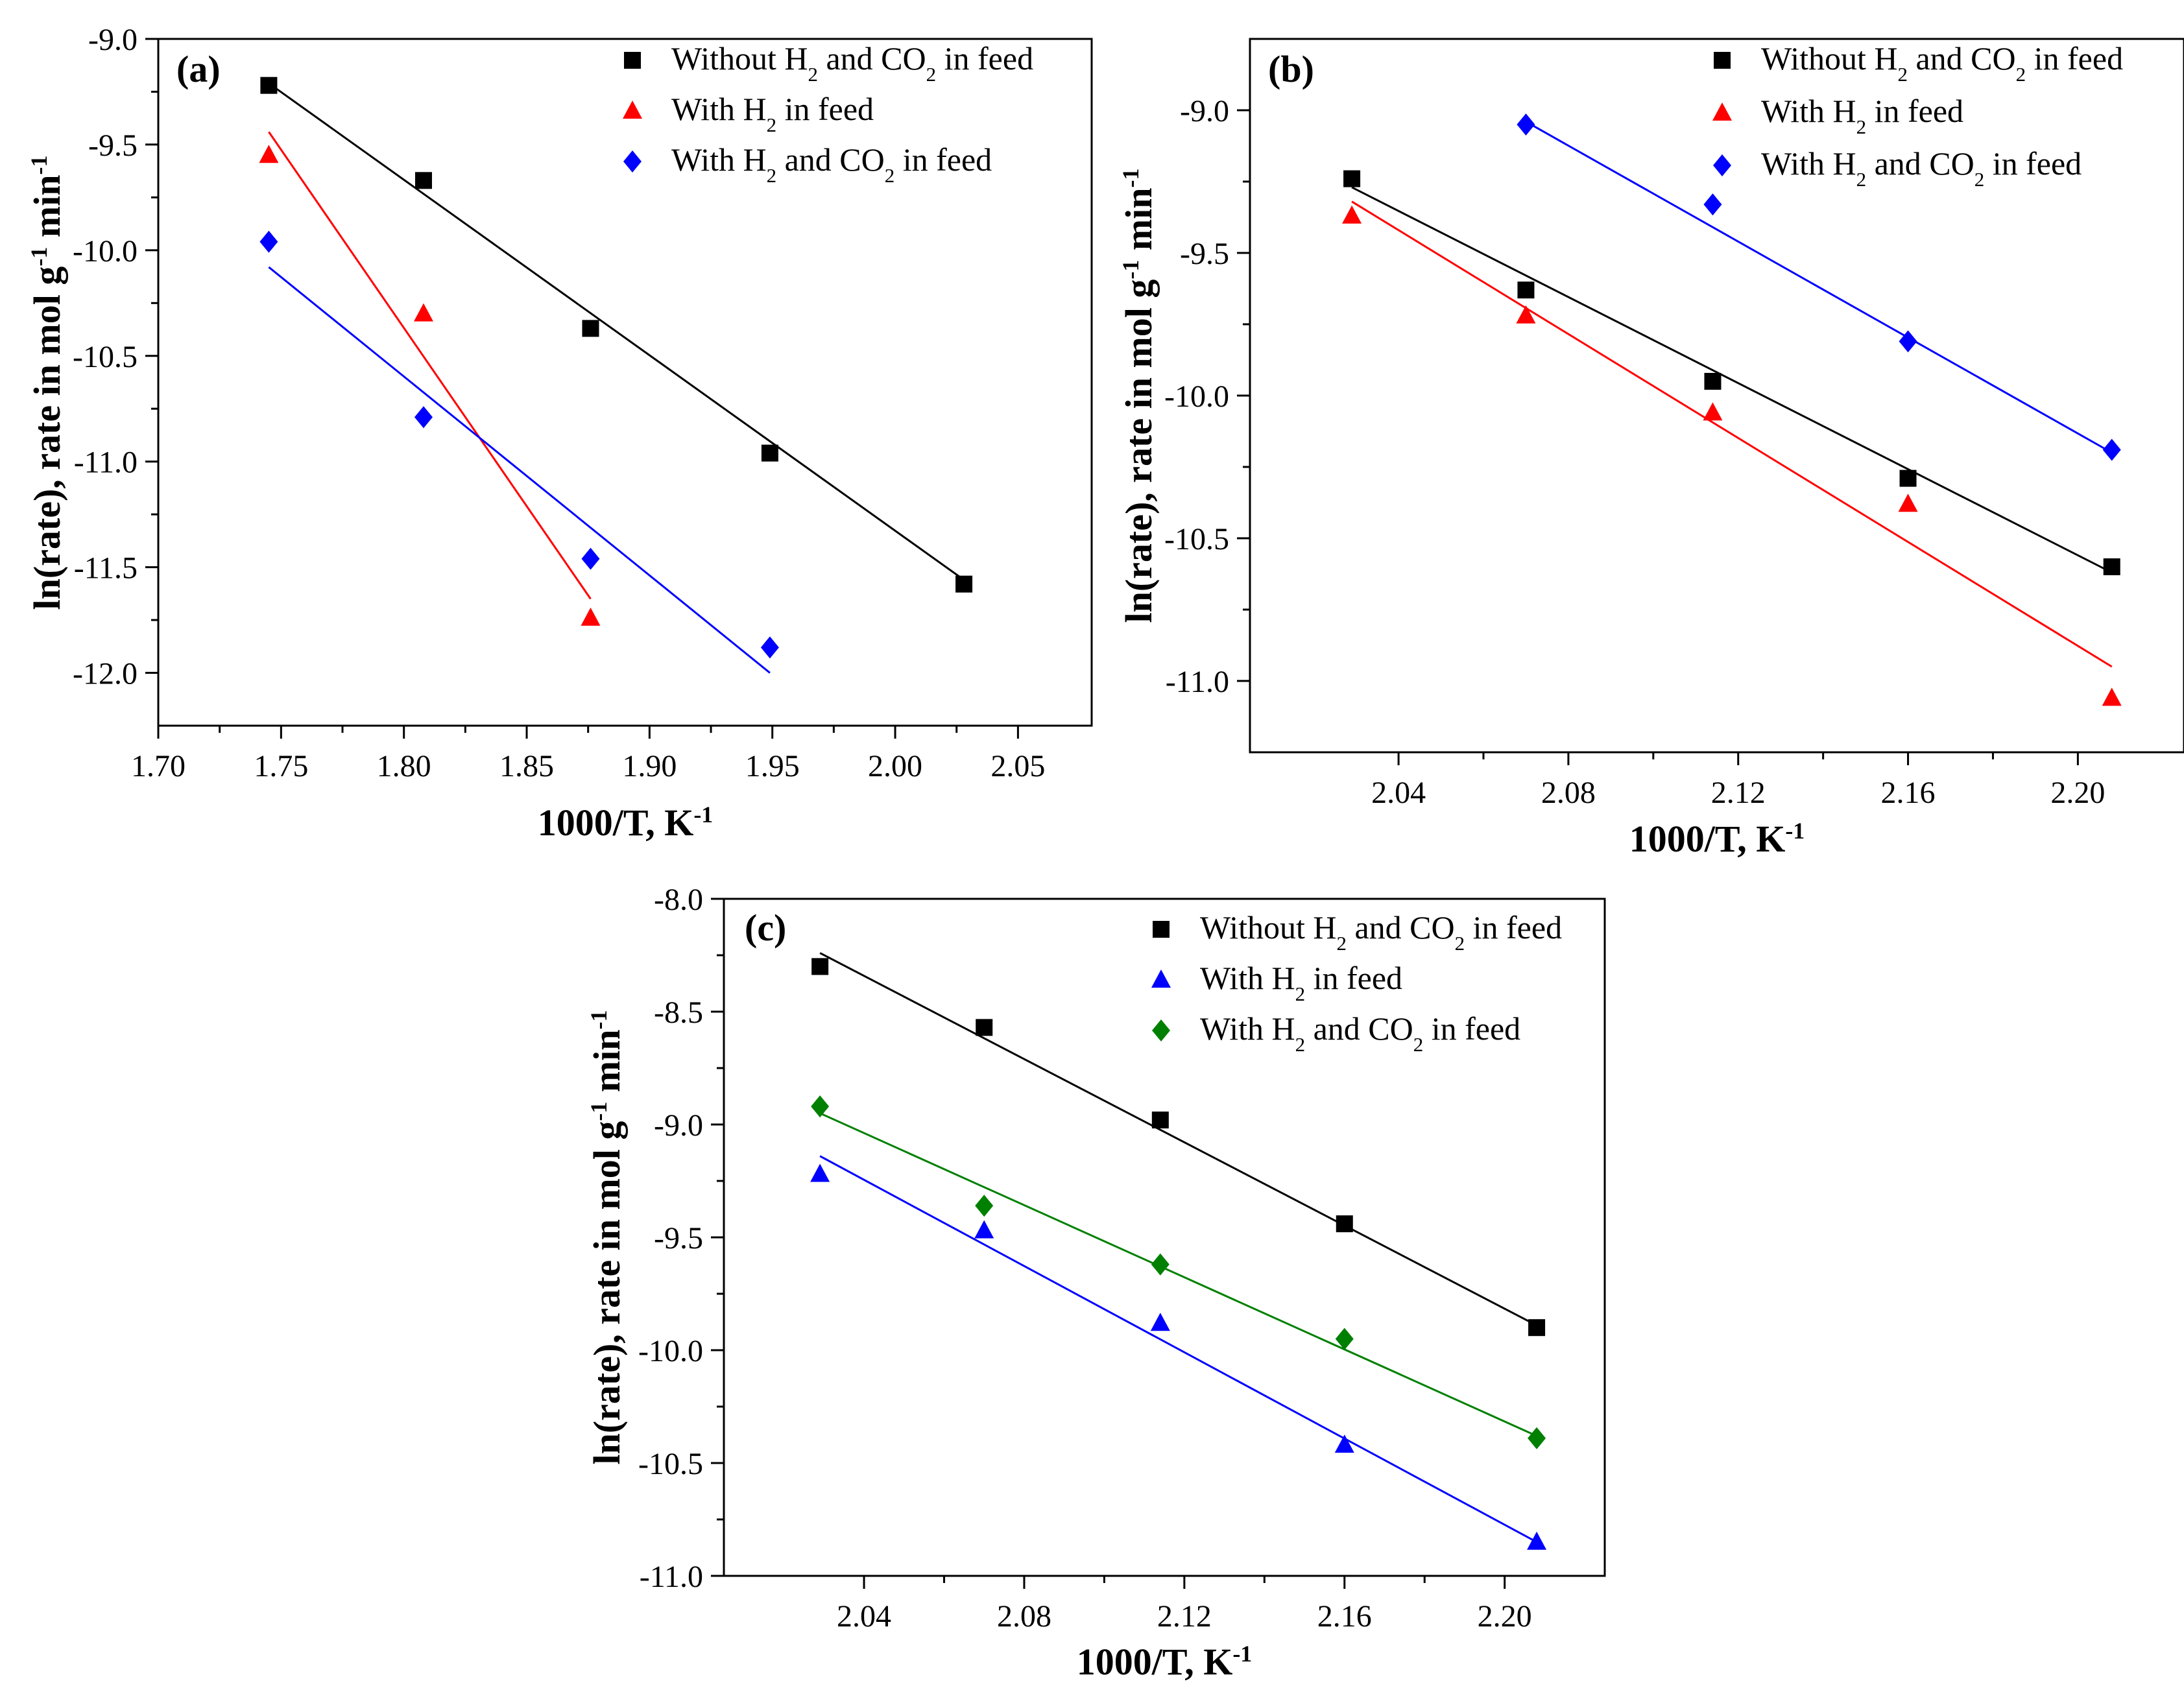 The image size is (2184, 1690). What do you see at coordinates (1291, 69) in the screenshot?
I see `panel-label: (b)` at bounding box center [1291, 69].